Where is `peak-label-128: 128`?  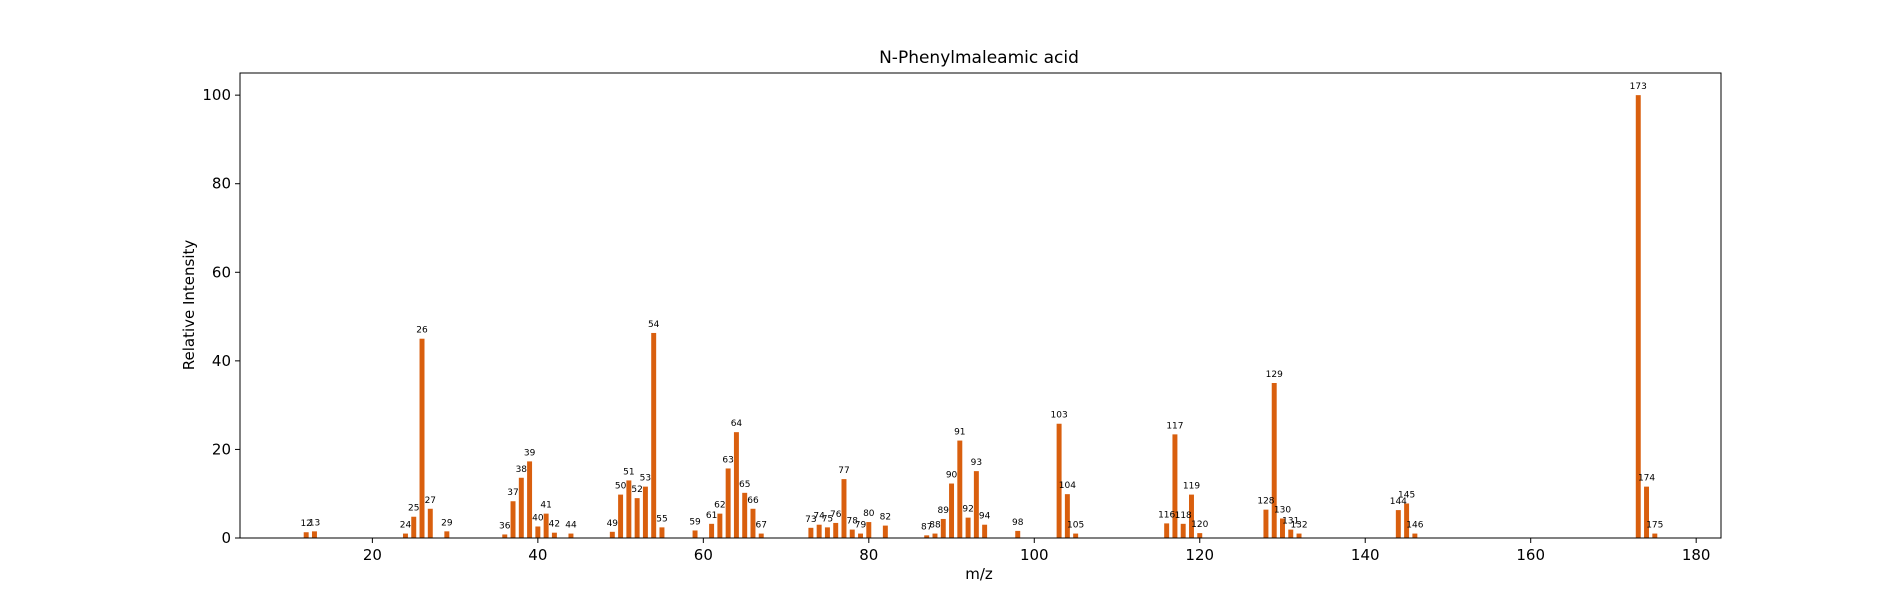
peak-label-128: 128 is located at coordinates (1265, 502).